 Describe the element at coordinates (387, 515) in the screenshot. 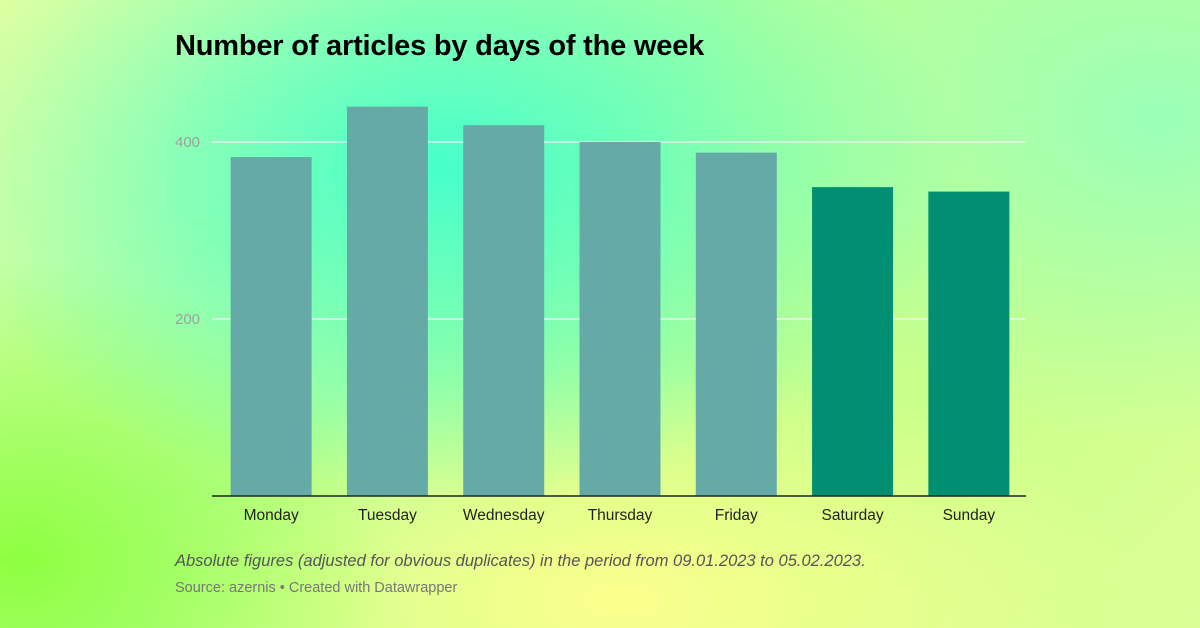

I see `x-tick-label: Tuesday` at that location.